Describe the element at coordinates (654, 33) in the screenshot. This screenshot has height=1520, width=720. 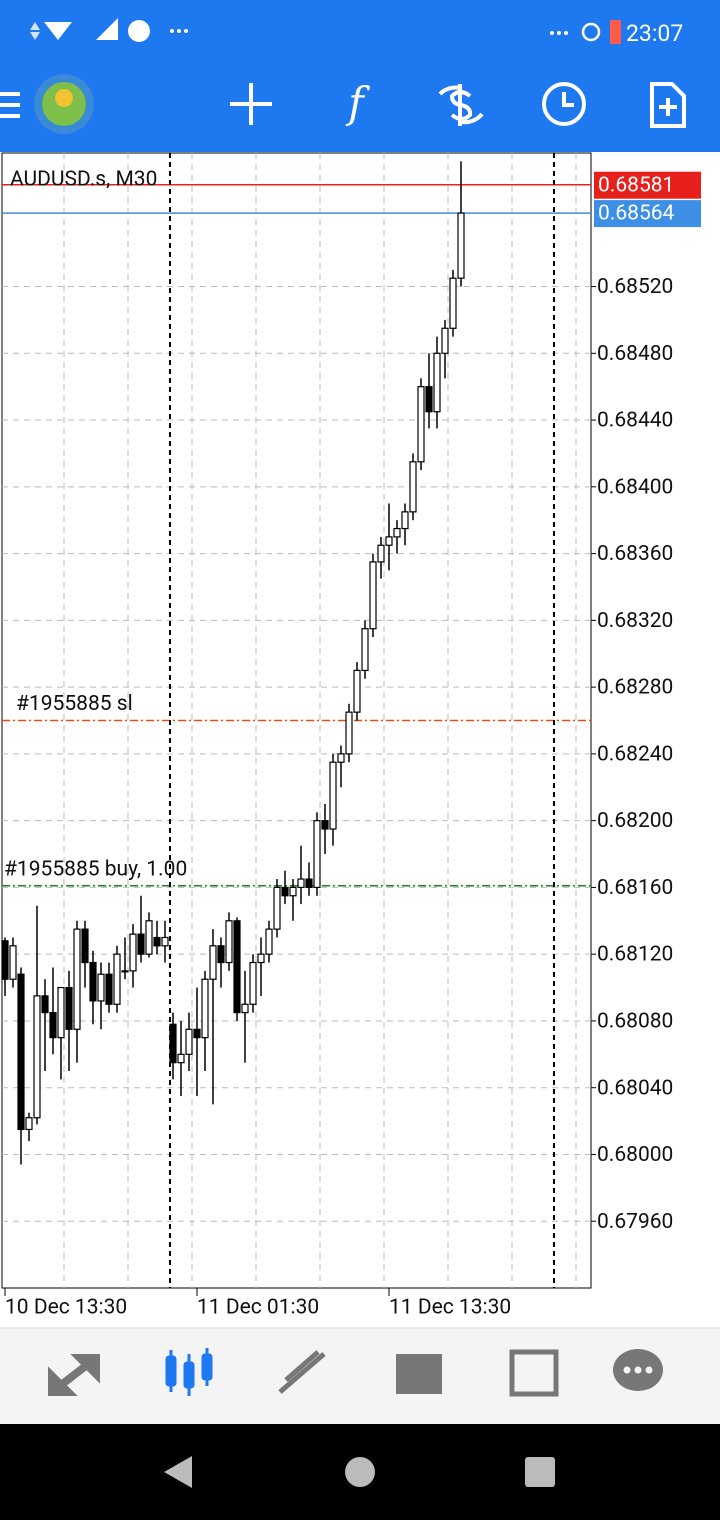
I see `status-time: 23:07` at that location.